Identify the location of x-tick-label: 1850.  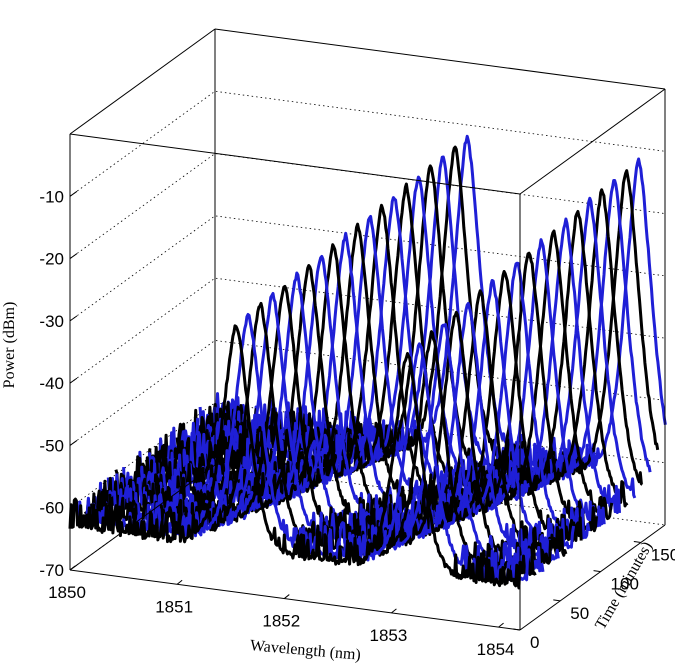
(67, 592).